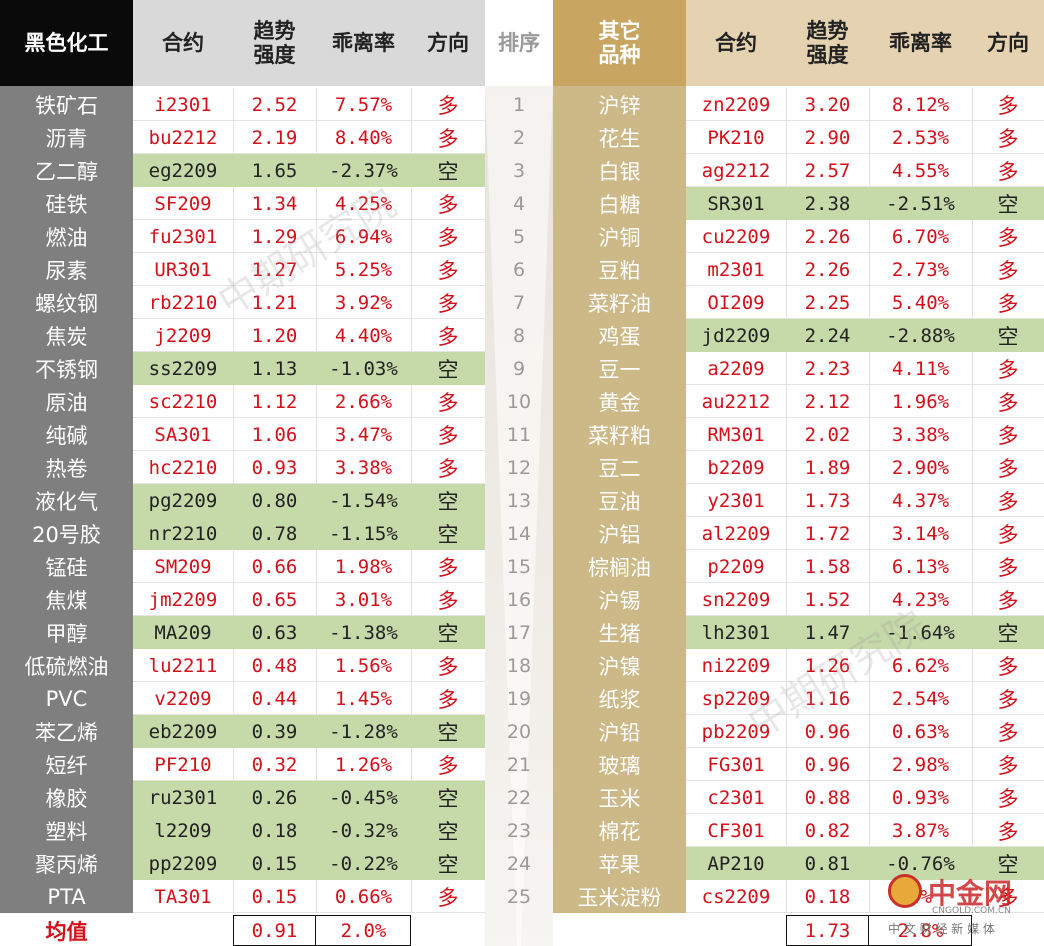 Image resolution: width=1044 pixels, height=946 pixels. What do you see at coordinates (827, 731) in the screenshot?
I see `trend-strength: 0.96` at bounding box center [827, 731].